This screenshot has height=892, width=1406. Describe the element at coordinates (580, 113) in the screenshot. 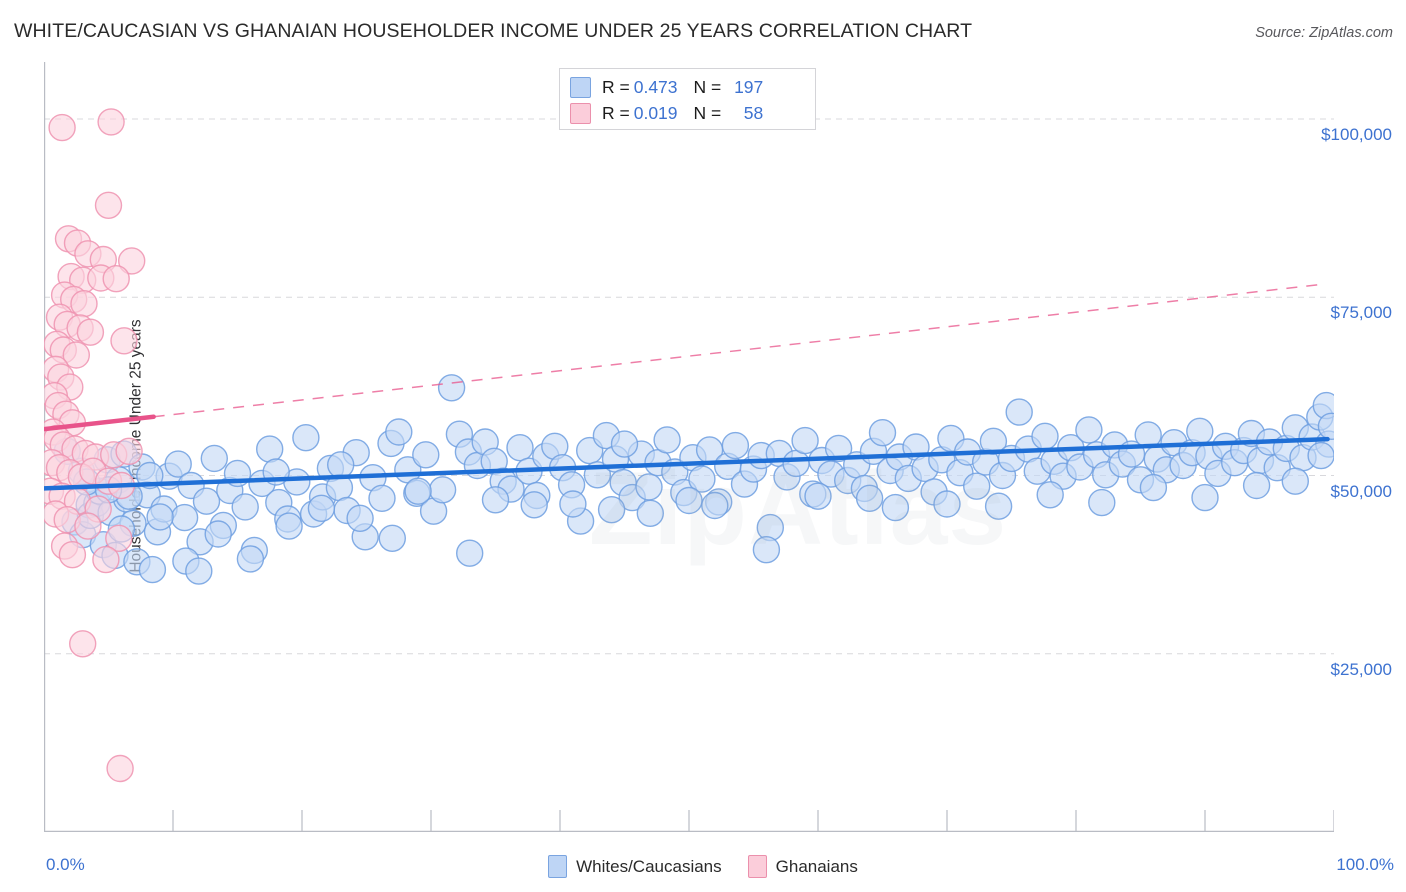

I see `legend-swatch-pink-icon` at that location.